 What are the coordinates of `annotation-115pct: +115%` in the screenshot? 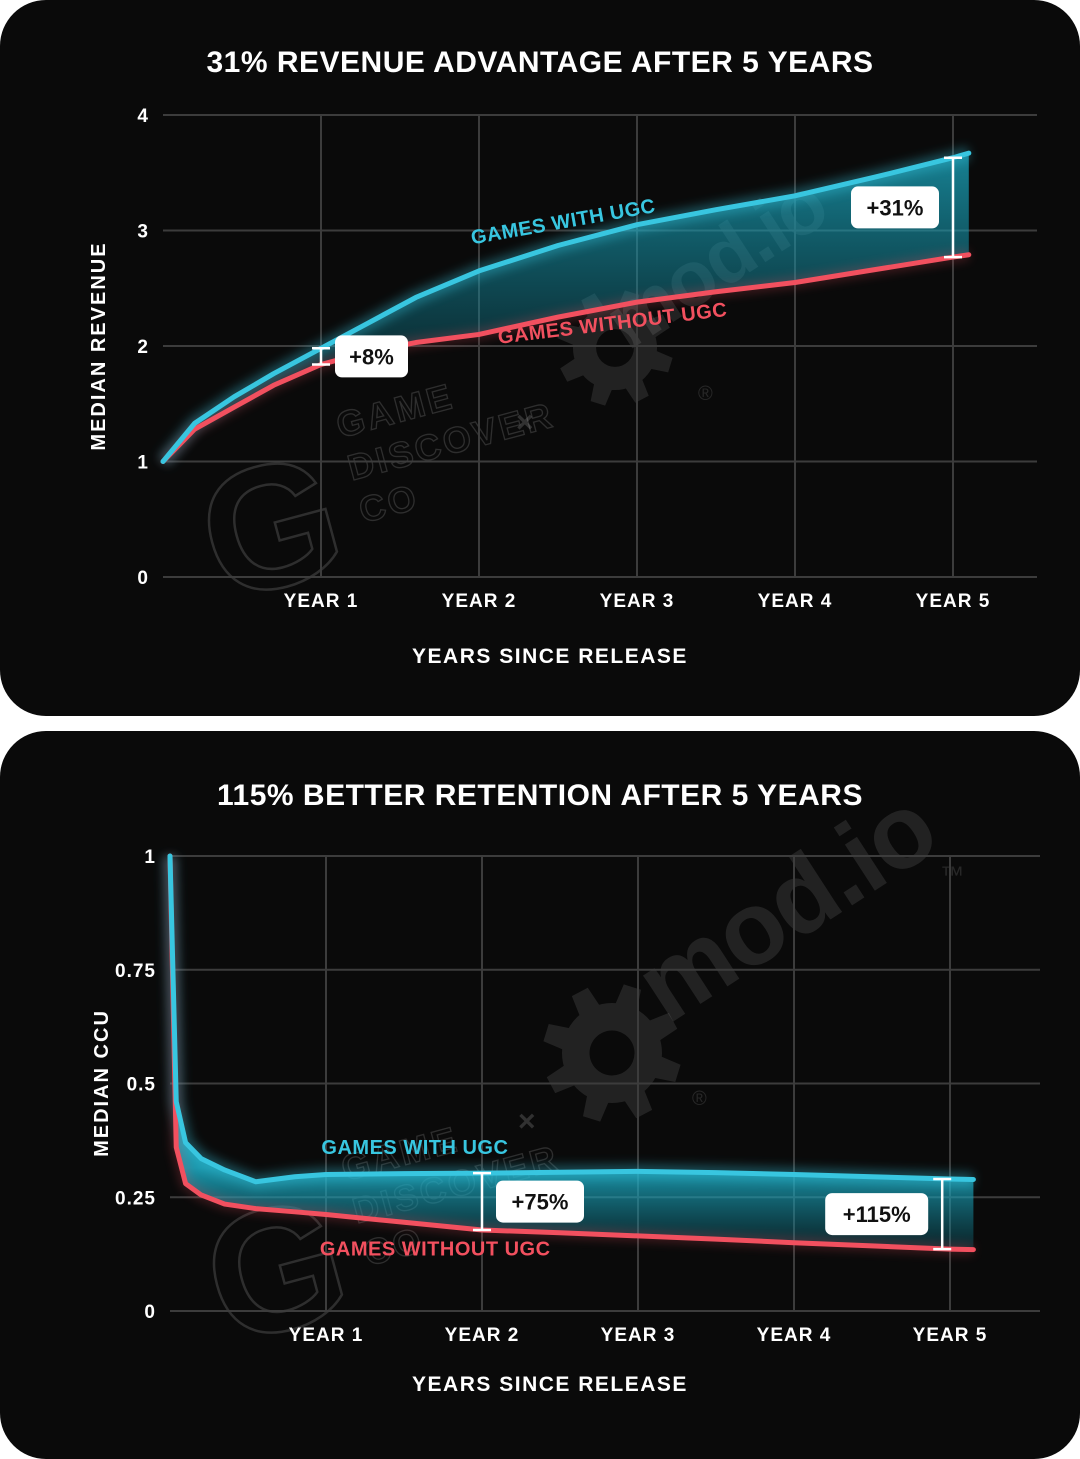 It's located at (888, 1214).